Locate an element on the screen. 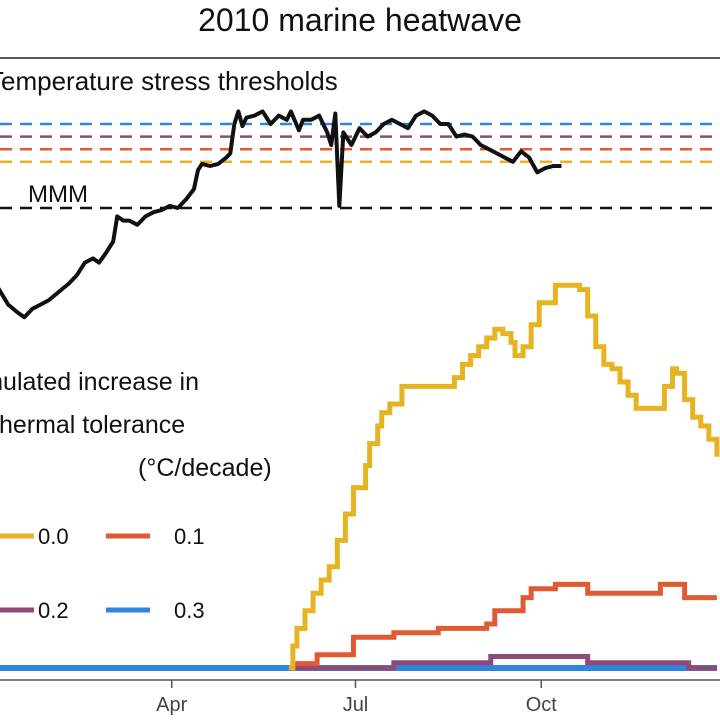 This screenshot has width=720, height=720. legend-label-0-2: 0.2 is located at coordinates (53, 610).